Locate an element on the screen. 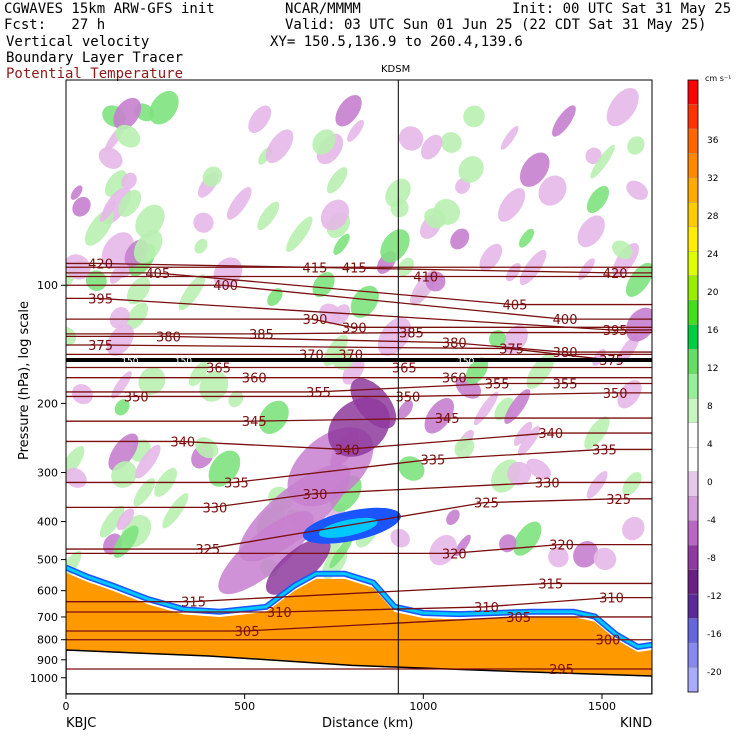 The image size is (740, 740). colorbar-label: 16 is located at coordinates (713, 331).